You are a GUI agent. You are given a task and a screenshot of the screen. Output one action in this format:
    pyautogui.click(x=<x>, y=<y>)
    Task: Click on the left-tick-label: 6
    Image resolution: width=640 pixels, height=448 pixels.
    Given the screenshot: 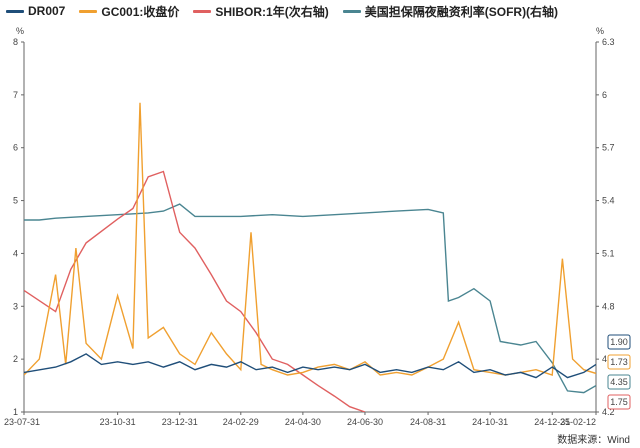 What is the action you would take?
    pyautogui.click(x=15, y=148)
    